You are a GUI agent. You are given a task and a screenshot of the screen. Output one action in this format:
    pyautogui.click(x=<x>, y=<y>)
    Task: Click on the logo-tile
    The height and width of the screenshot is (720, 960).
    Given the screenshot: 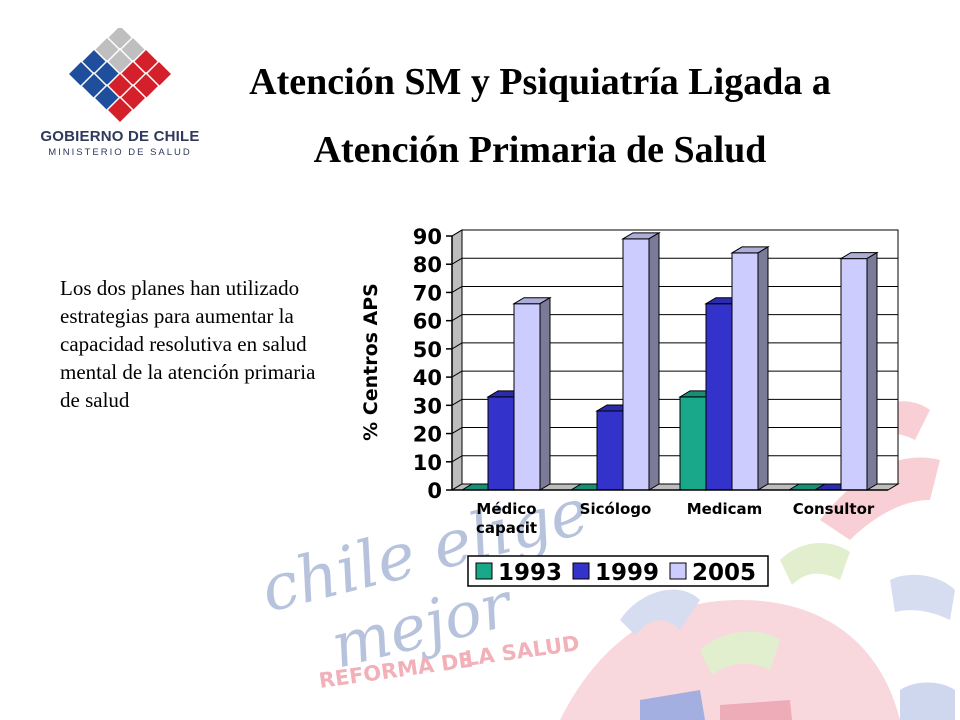 What is the action you would take?
    pyautogui.click(x=120, y=109)
    